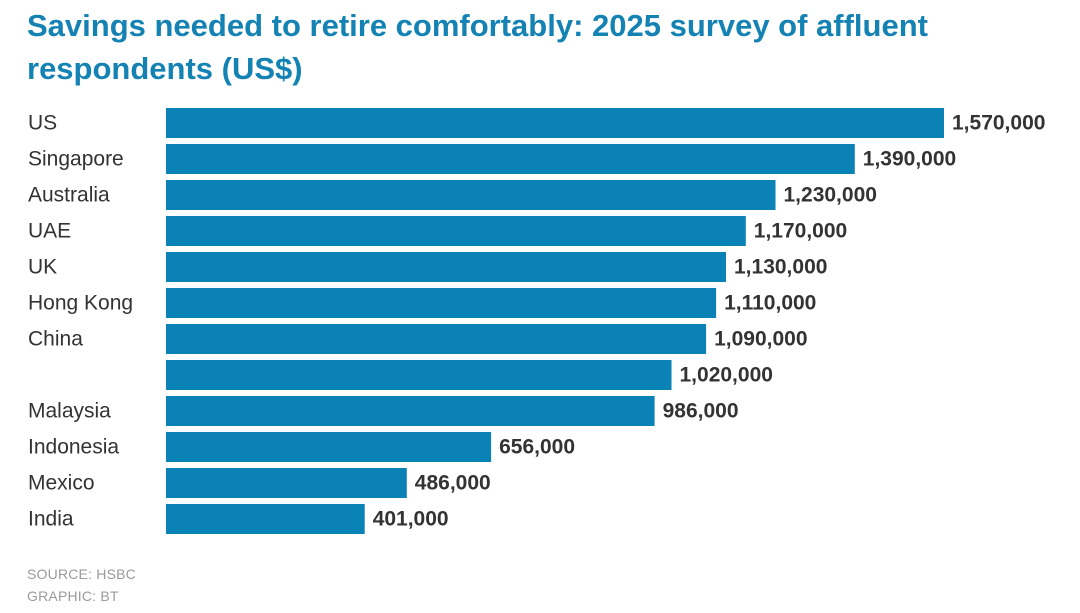 Image resolution: width=1080 pixels, height=613 pixels. Describe the element at coordinates (770, 303) in the screenshot. I see `value-label: 1,110,000` at that location.